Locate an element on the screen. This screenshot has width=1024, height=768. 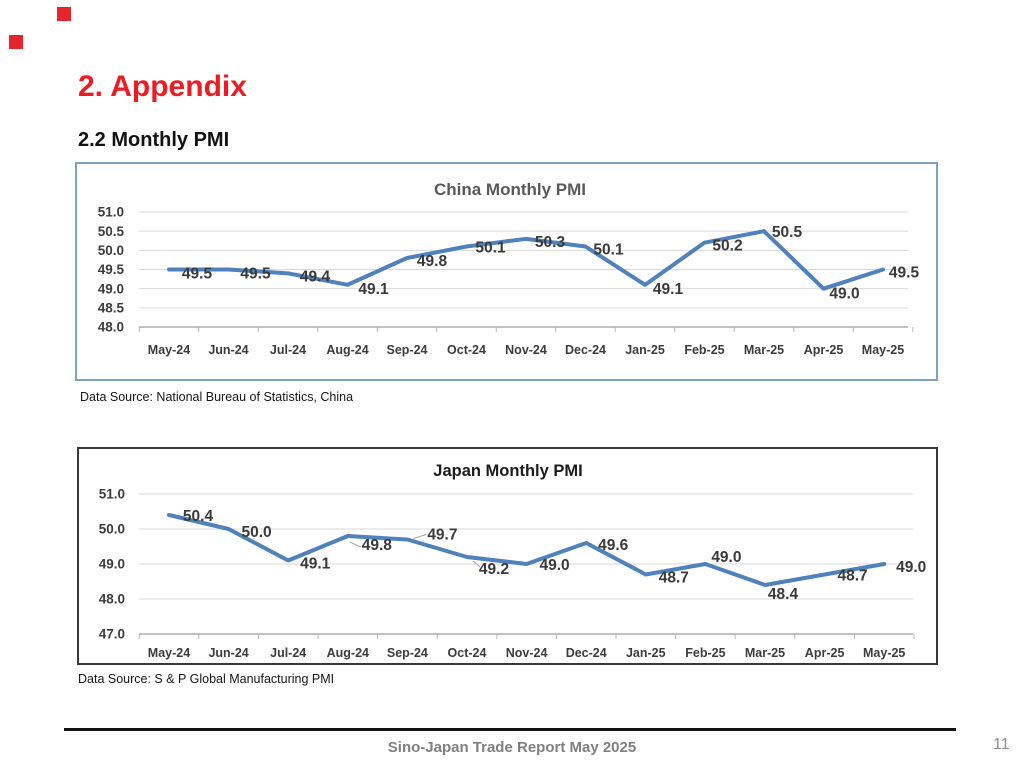
data-point-label: 49.4 is located at coordinates (315, 276).